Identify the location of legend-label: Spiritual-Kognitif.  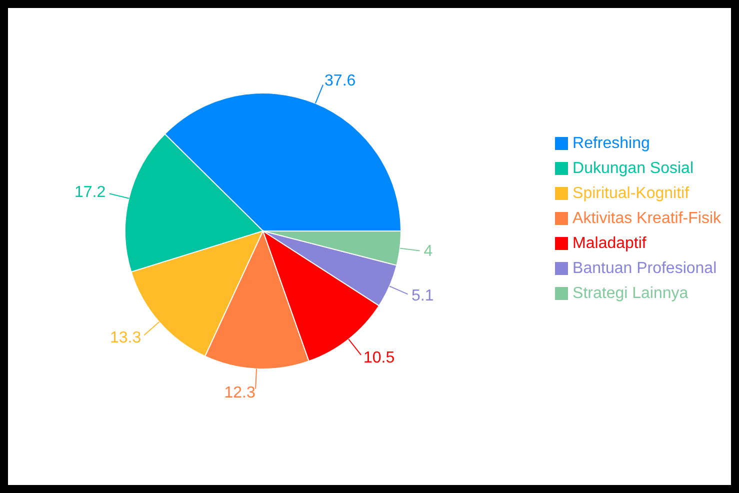
(631, 194).